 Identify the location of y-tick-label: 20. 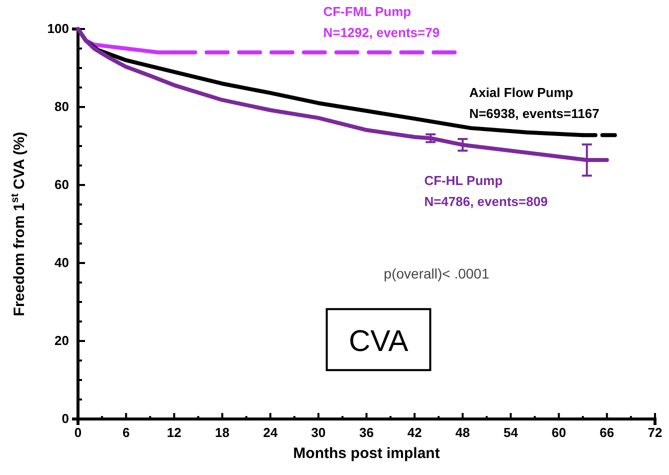
(61, 340).